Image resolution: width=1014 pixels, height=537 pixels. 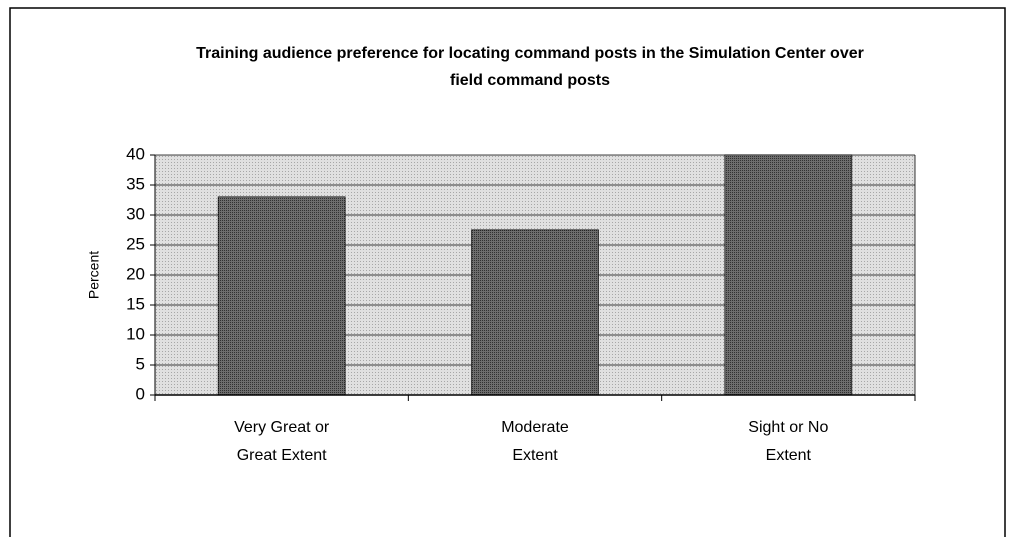 What do you see at coordinates (135, 243) in the screenshot?
I see `y-tick-label: 25` at bounding box center [135, 243].